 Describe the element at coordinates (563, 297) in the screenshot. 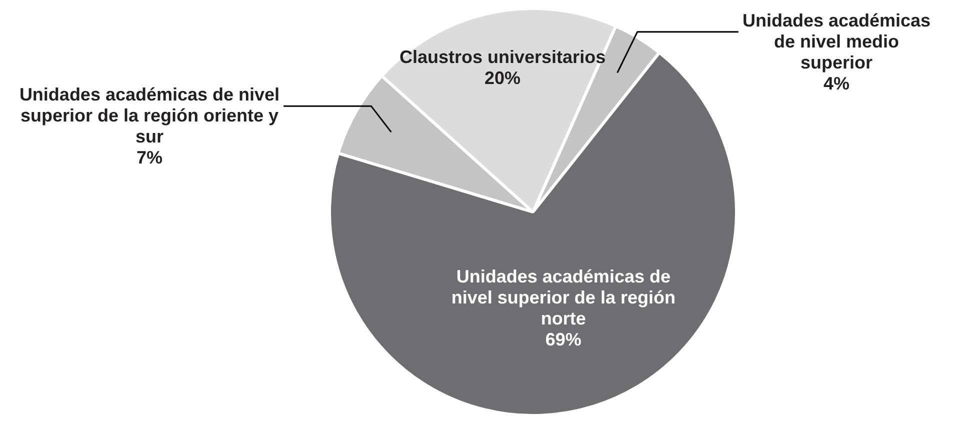

I see `slice-label: Unidades académicas de nivel superior de la región norte` at that location.